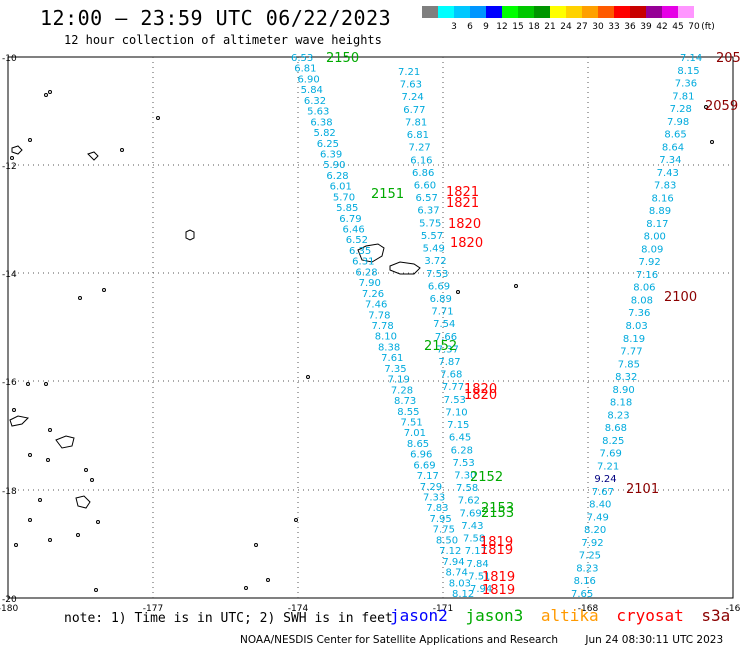 The height and width of the screenshot is (650, 740). What do you see at coordinates (444, 324) in the screenshot?
I see `track-b-value: 7.54` at bounding box center [444, 324].